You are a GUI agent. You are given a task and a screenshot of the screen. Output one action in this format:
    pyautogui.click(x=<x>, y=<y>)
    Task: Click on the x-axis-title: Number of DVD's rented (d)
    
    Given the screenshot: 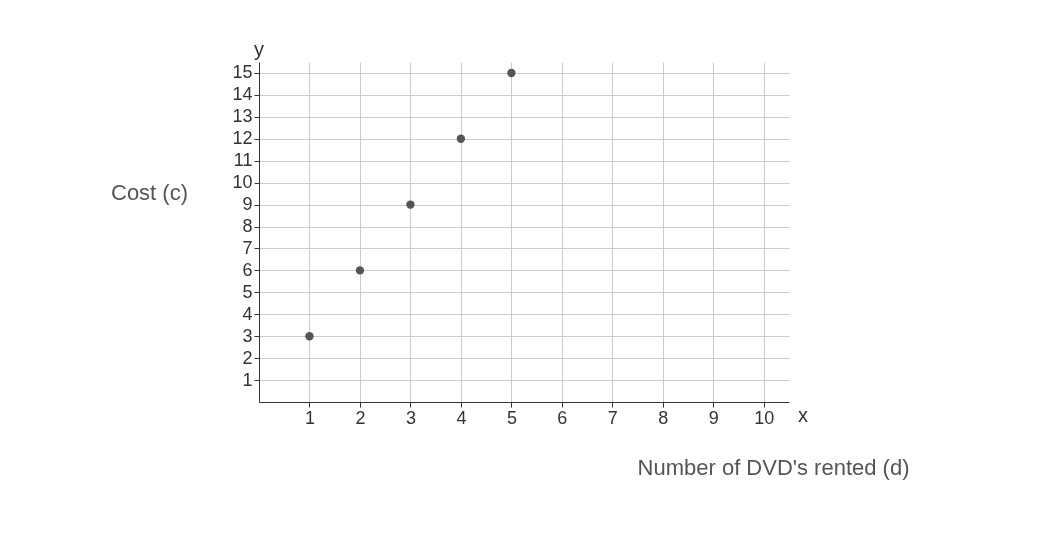 What is the action you would take?
    pyautogui.click(x=773, y=467)
    